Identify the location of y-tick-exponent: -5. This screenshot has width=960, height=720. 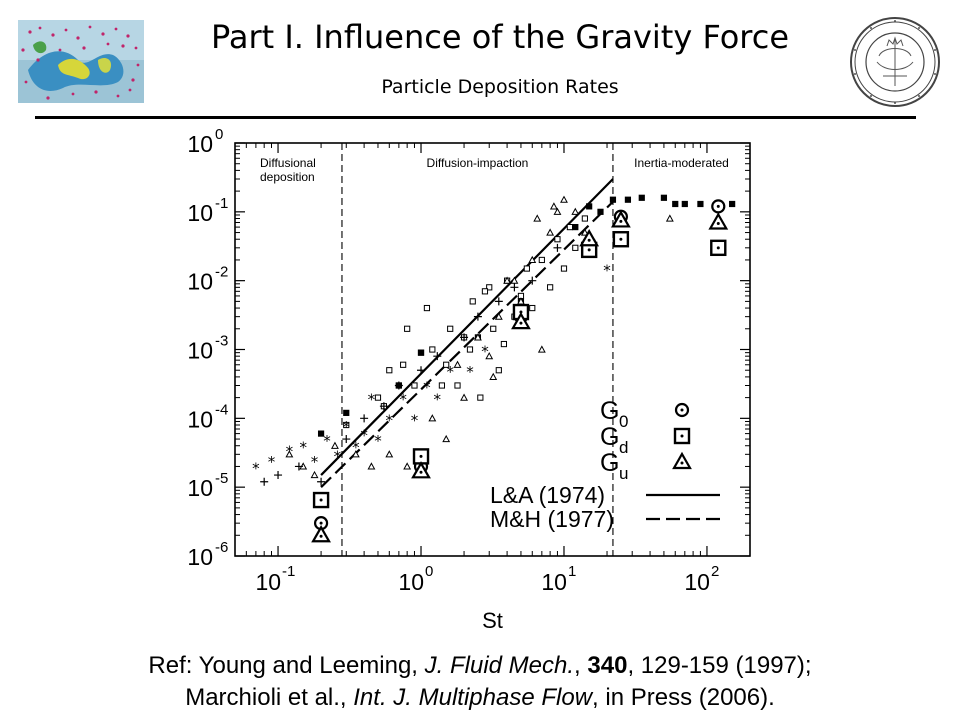
(221, 478).